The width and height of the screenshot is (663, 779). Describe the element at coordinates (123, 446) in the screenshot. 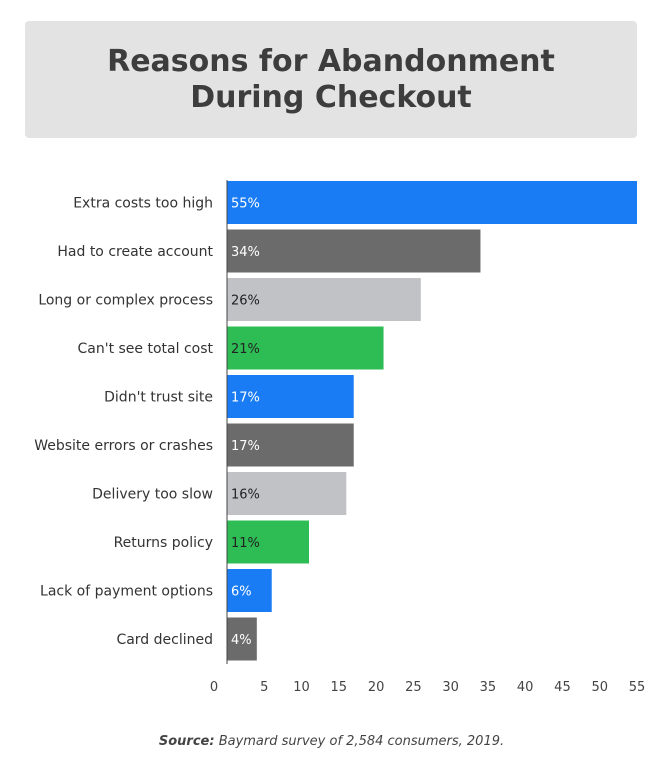

I see `category-label-5: Website errors or crashes` at that location.